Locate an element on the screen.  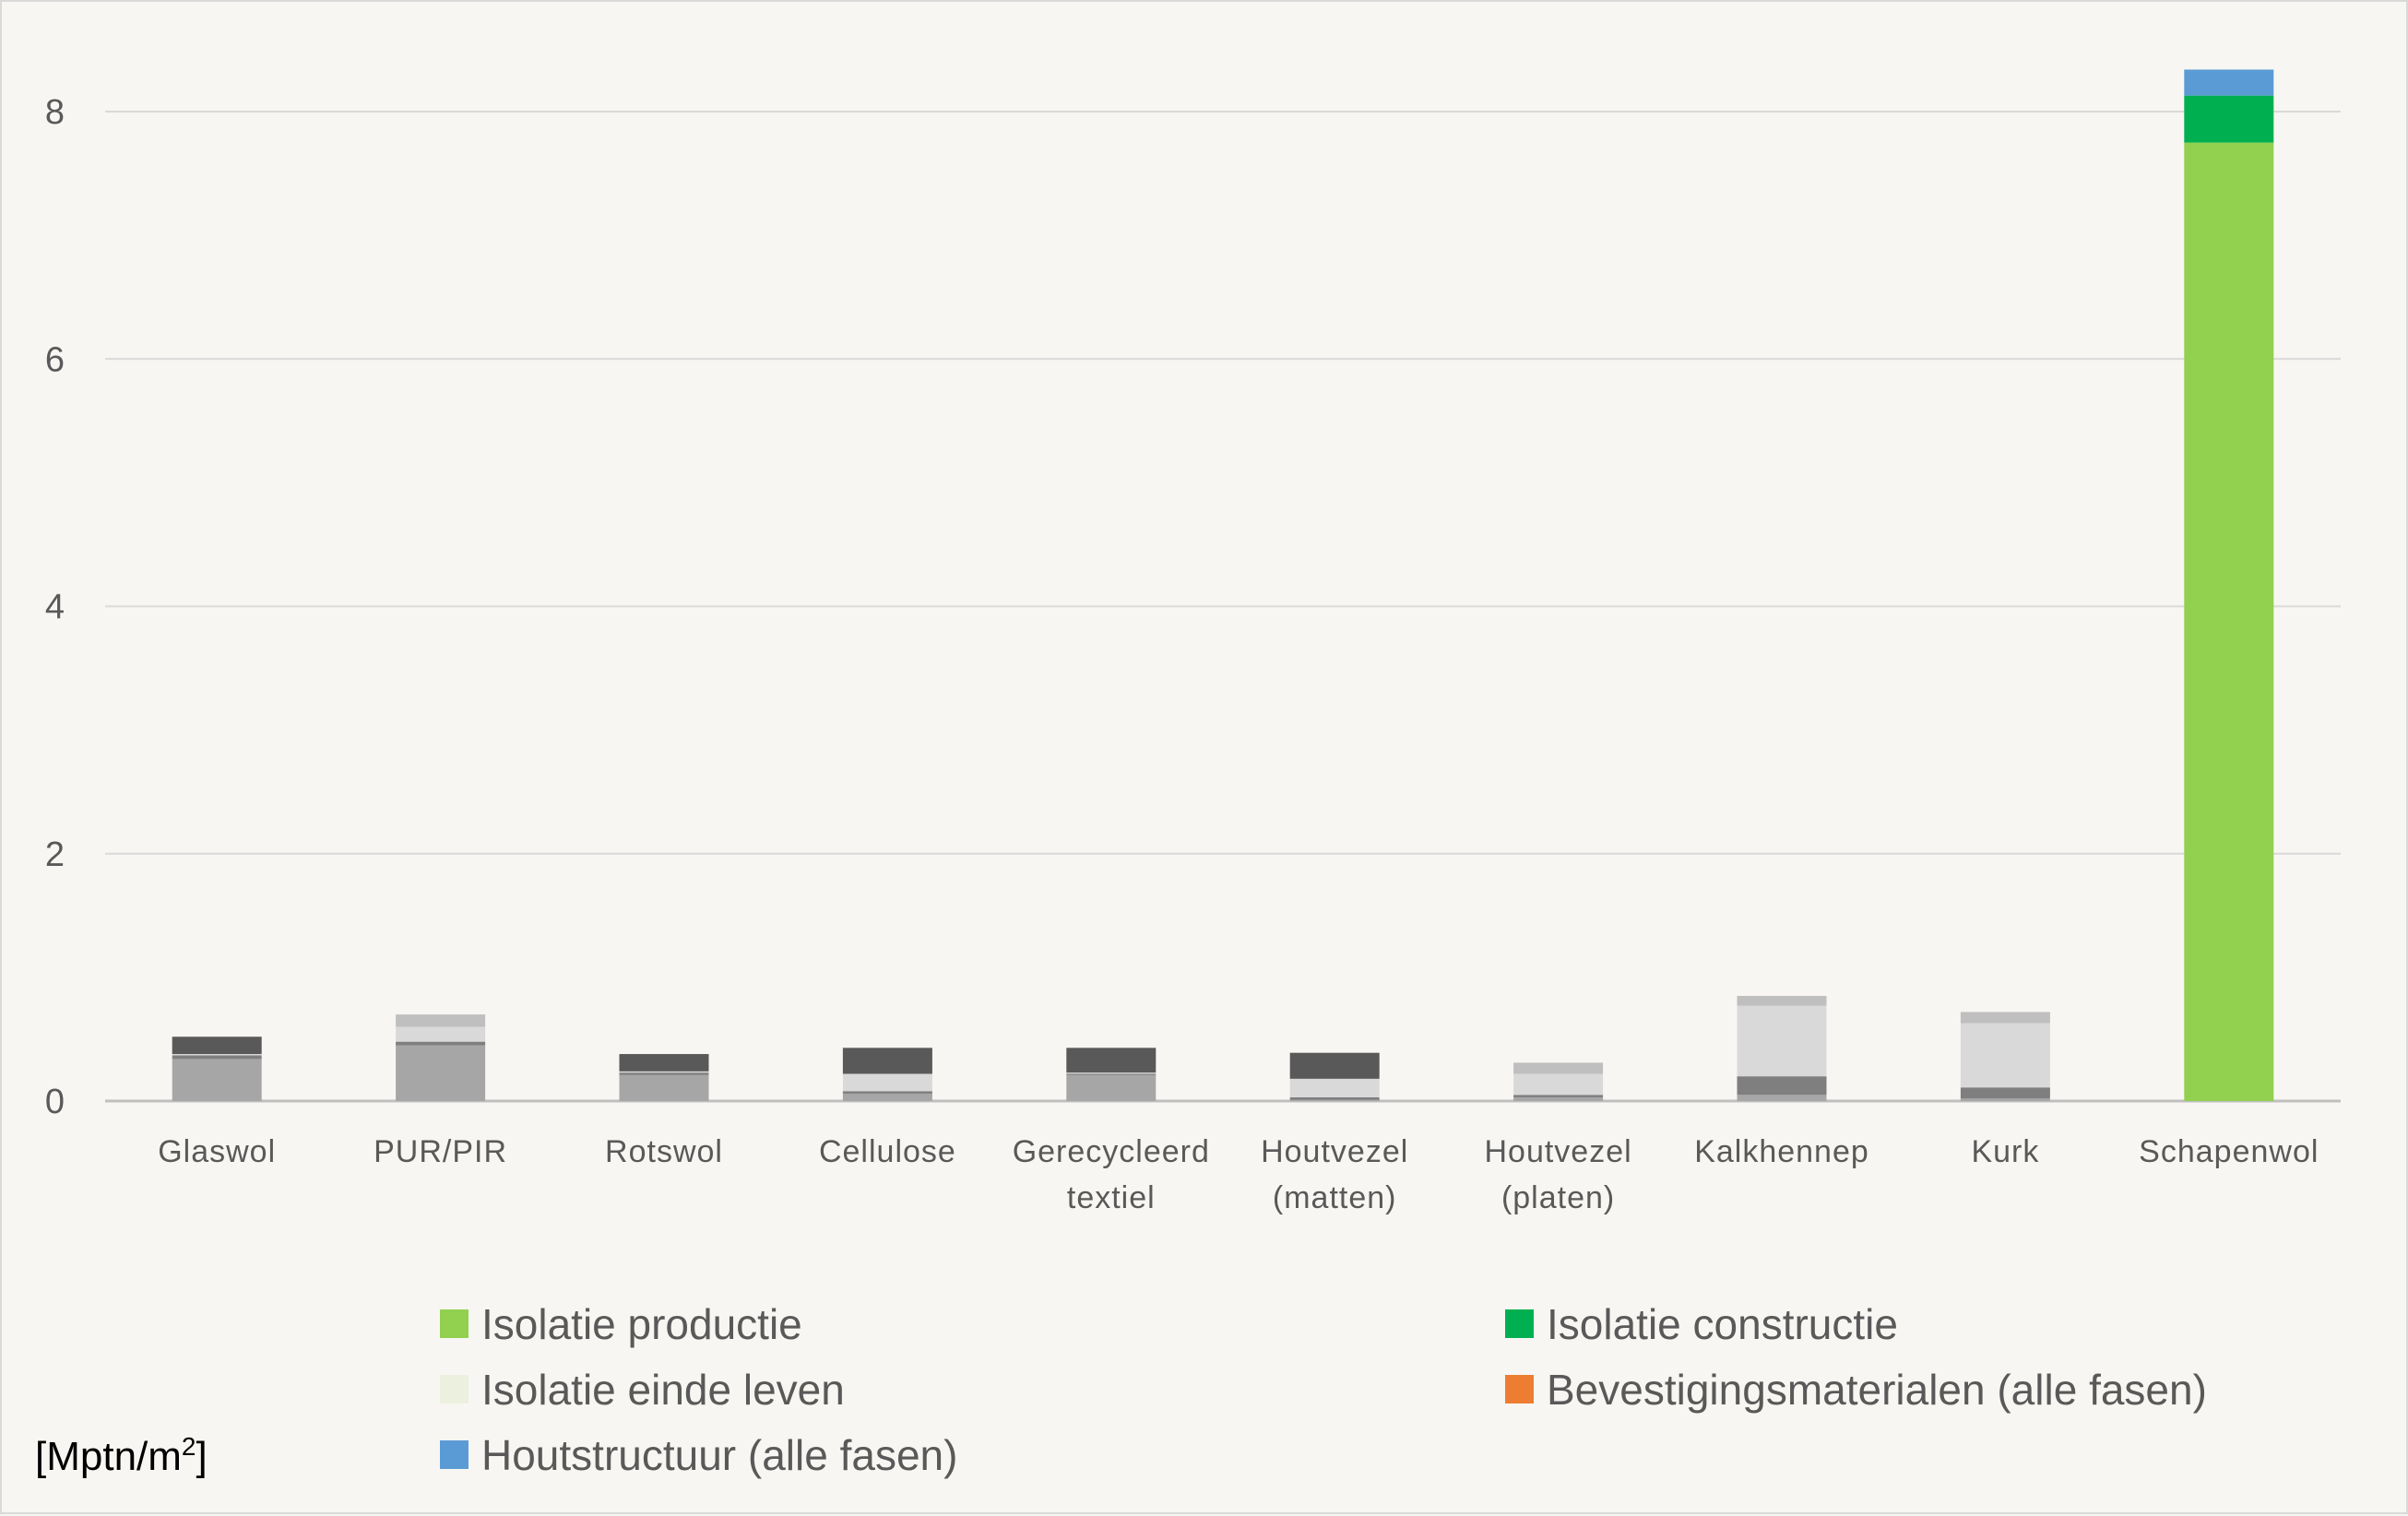
y-axis-tick-labels: 0 2 4 6 8 is located at coordinates (55, 607).